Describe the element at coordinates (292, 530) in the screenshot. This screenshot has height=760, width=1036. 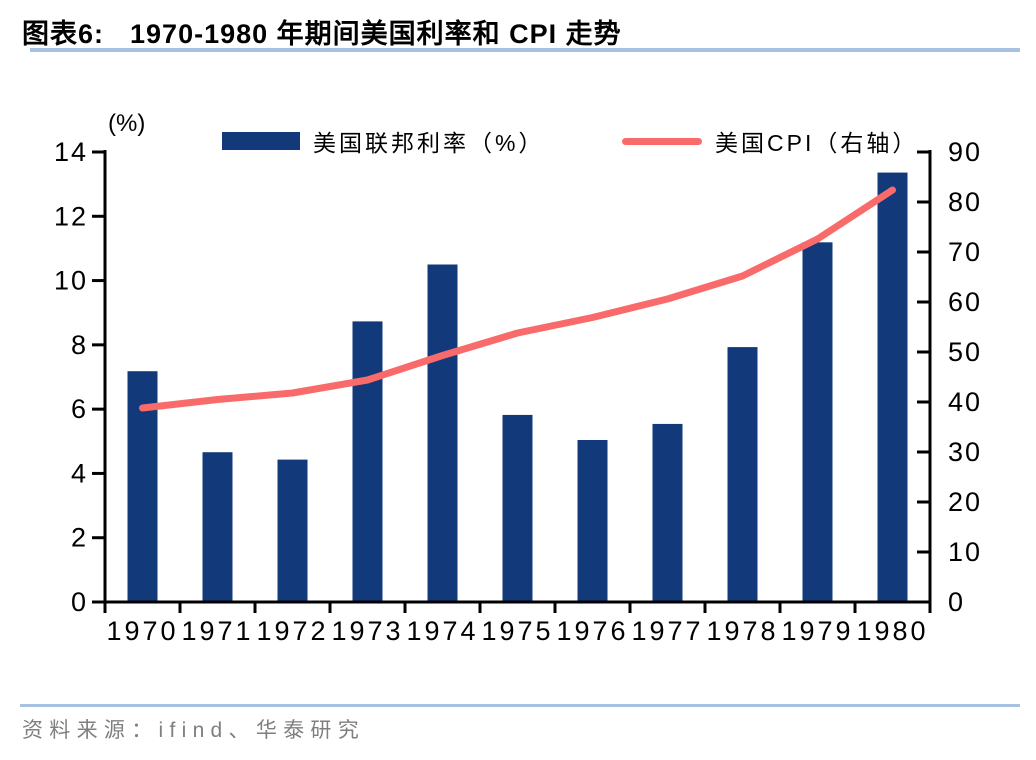
I see `bar-1972` at that location.